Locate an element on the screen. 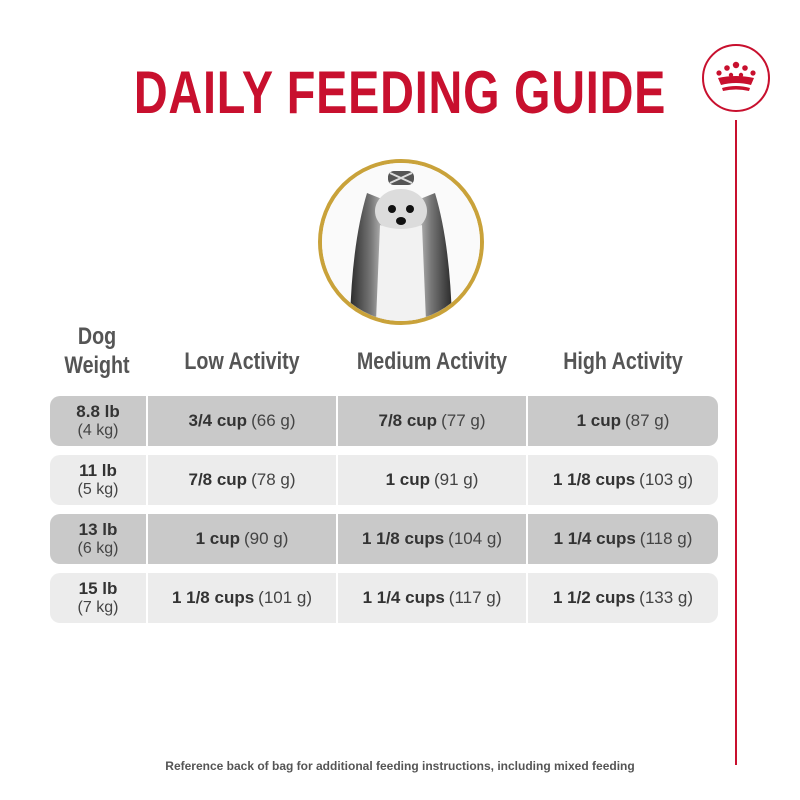  grams: (103 g) is located at coordinates (666, 479).